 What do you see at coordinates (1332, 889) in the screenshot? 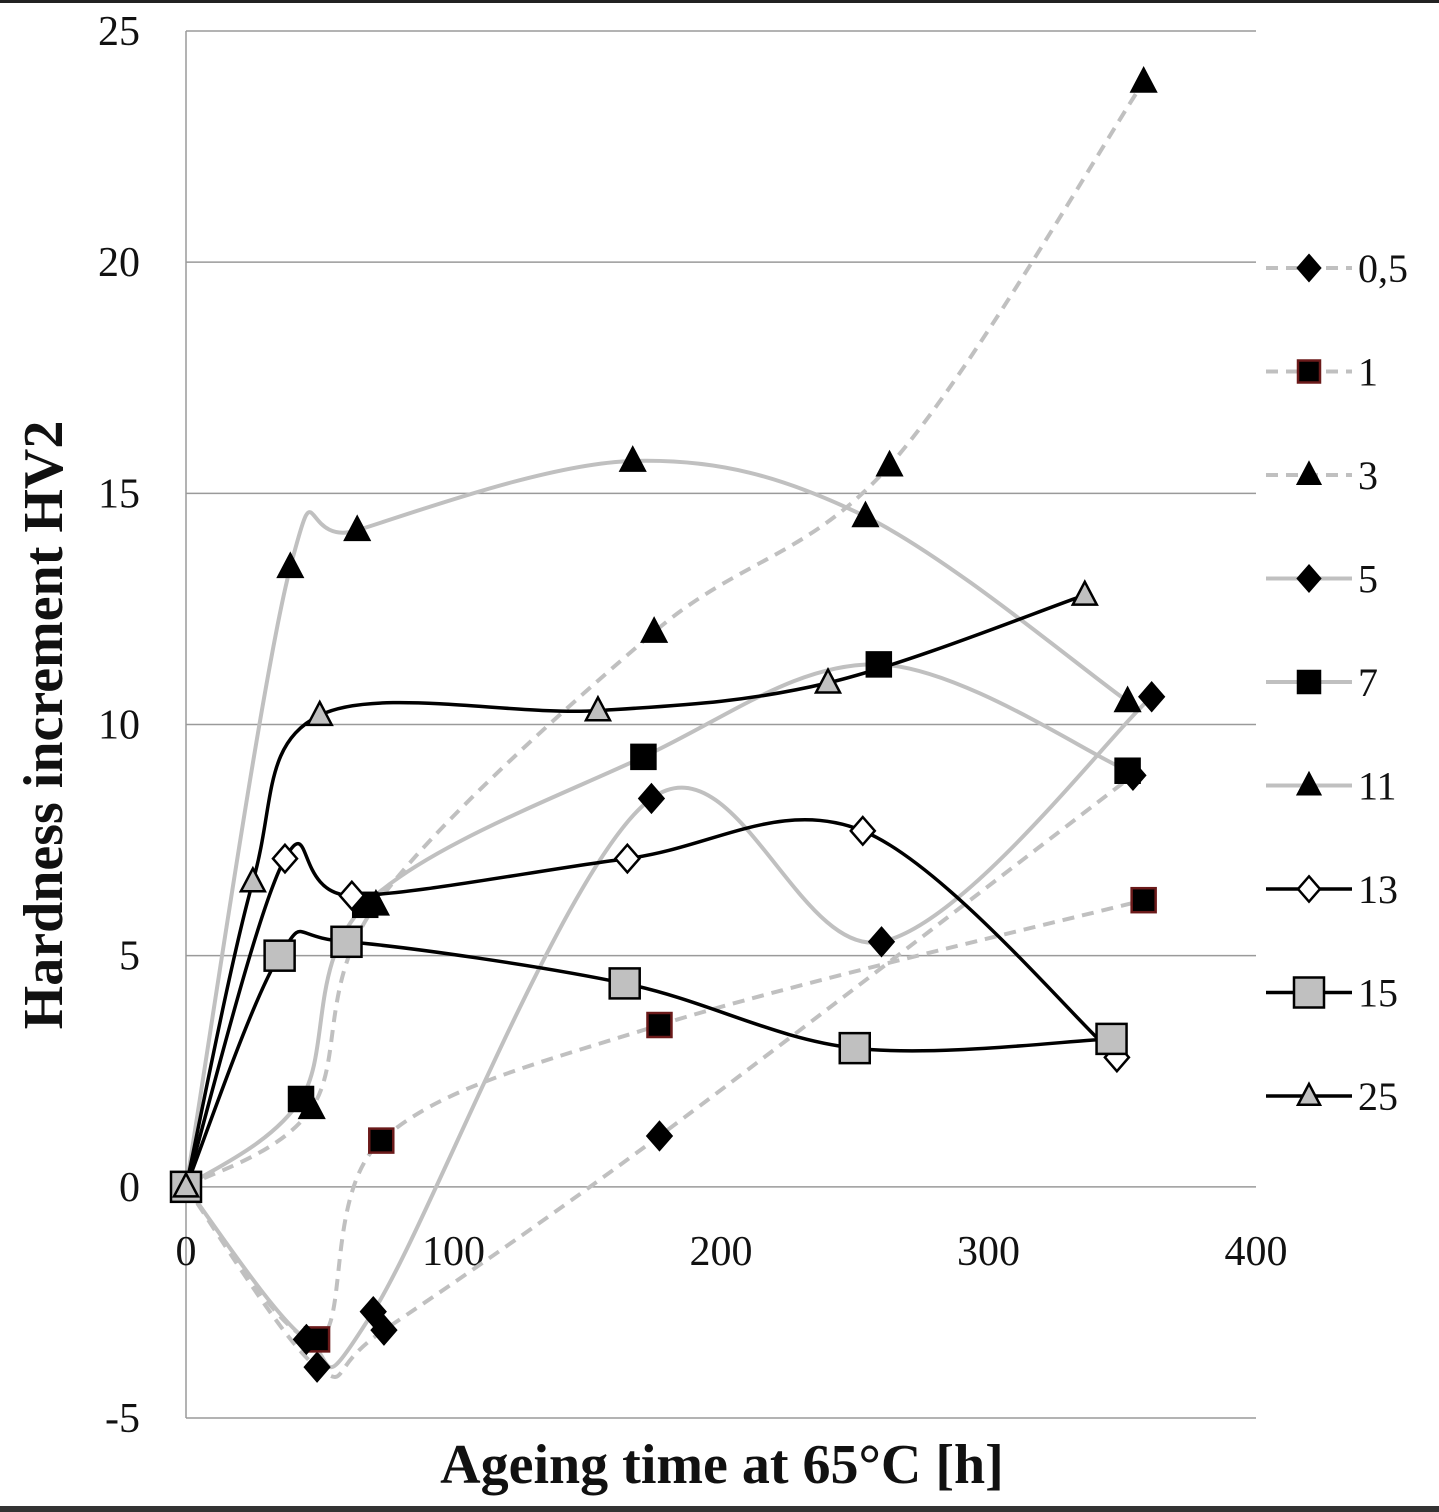
I see `legend-item: 13` at bounding box center [1332, 889].